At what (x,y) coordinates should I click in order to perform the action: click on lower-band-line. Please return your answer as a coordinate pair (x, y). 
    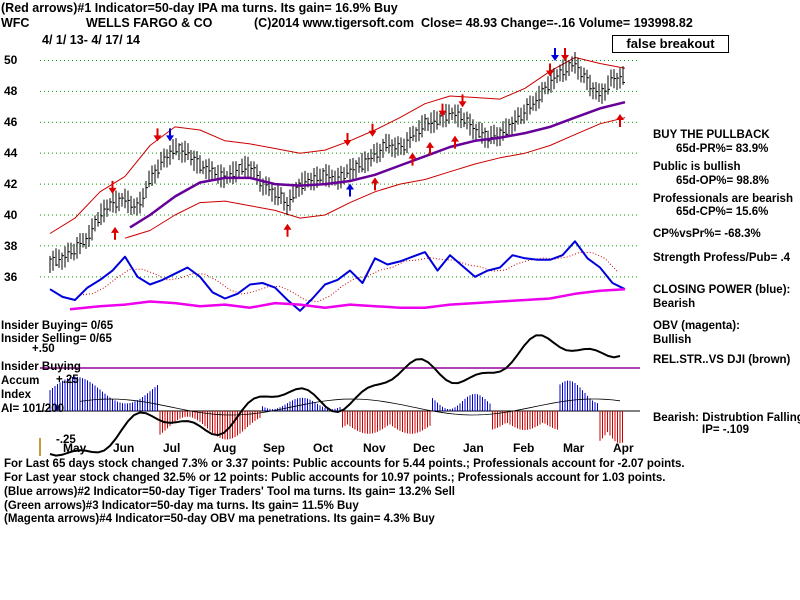
    Looking at the image, I should click on (375, 178).